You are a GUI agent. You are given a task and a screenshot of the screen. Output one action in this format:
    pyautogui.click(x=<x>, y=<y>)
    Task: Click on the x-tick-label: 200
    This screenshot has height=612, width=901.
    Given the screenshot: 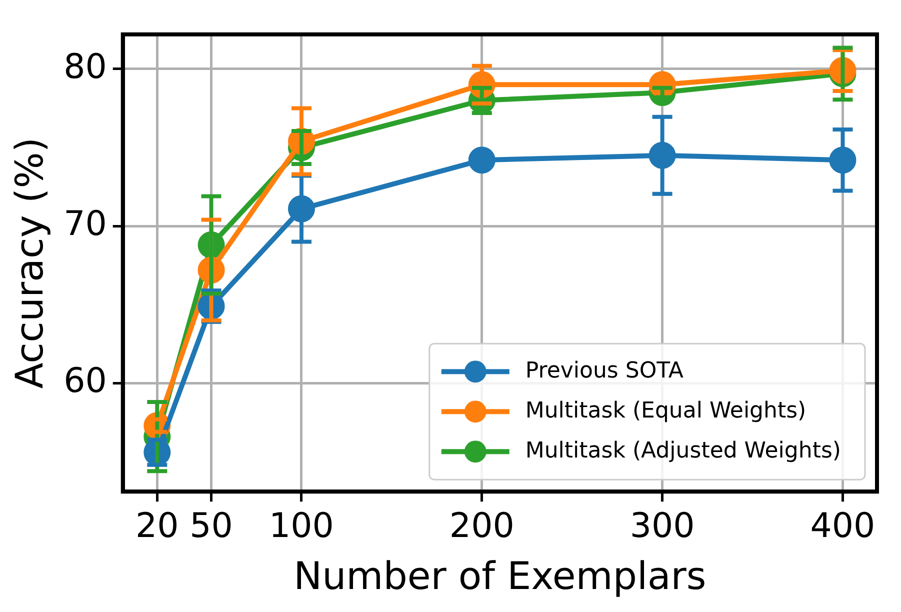 What is the action you would take?
    pyautogui.click(x=481, y=526)
    